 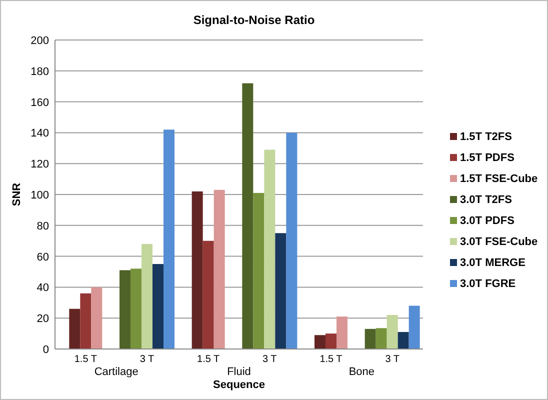 I want to click on y-tick-label: 200, so click(x=39, y=41).